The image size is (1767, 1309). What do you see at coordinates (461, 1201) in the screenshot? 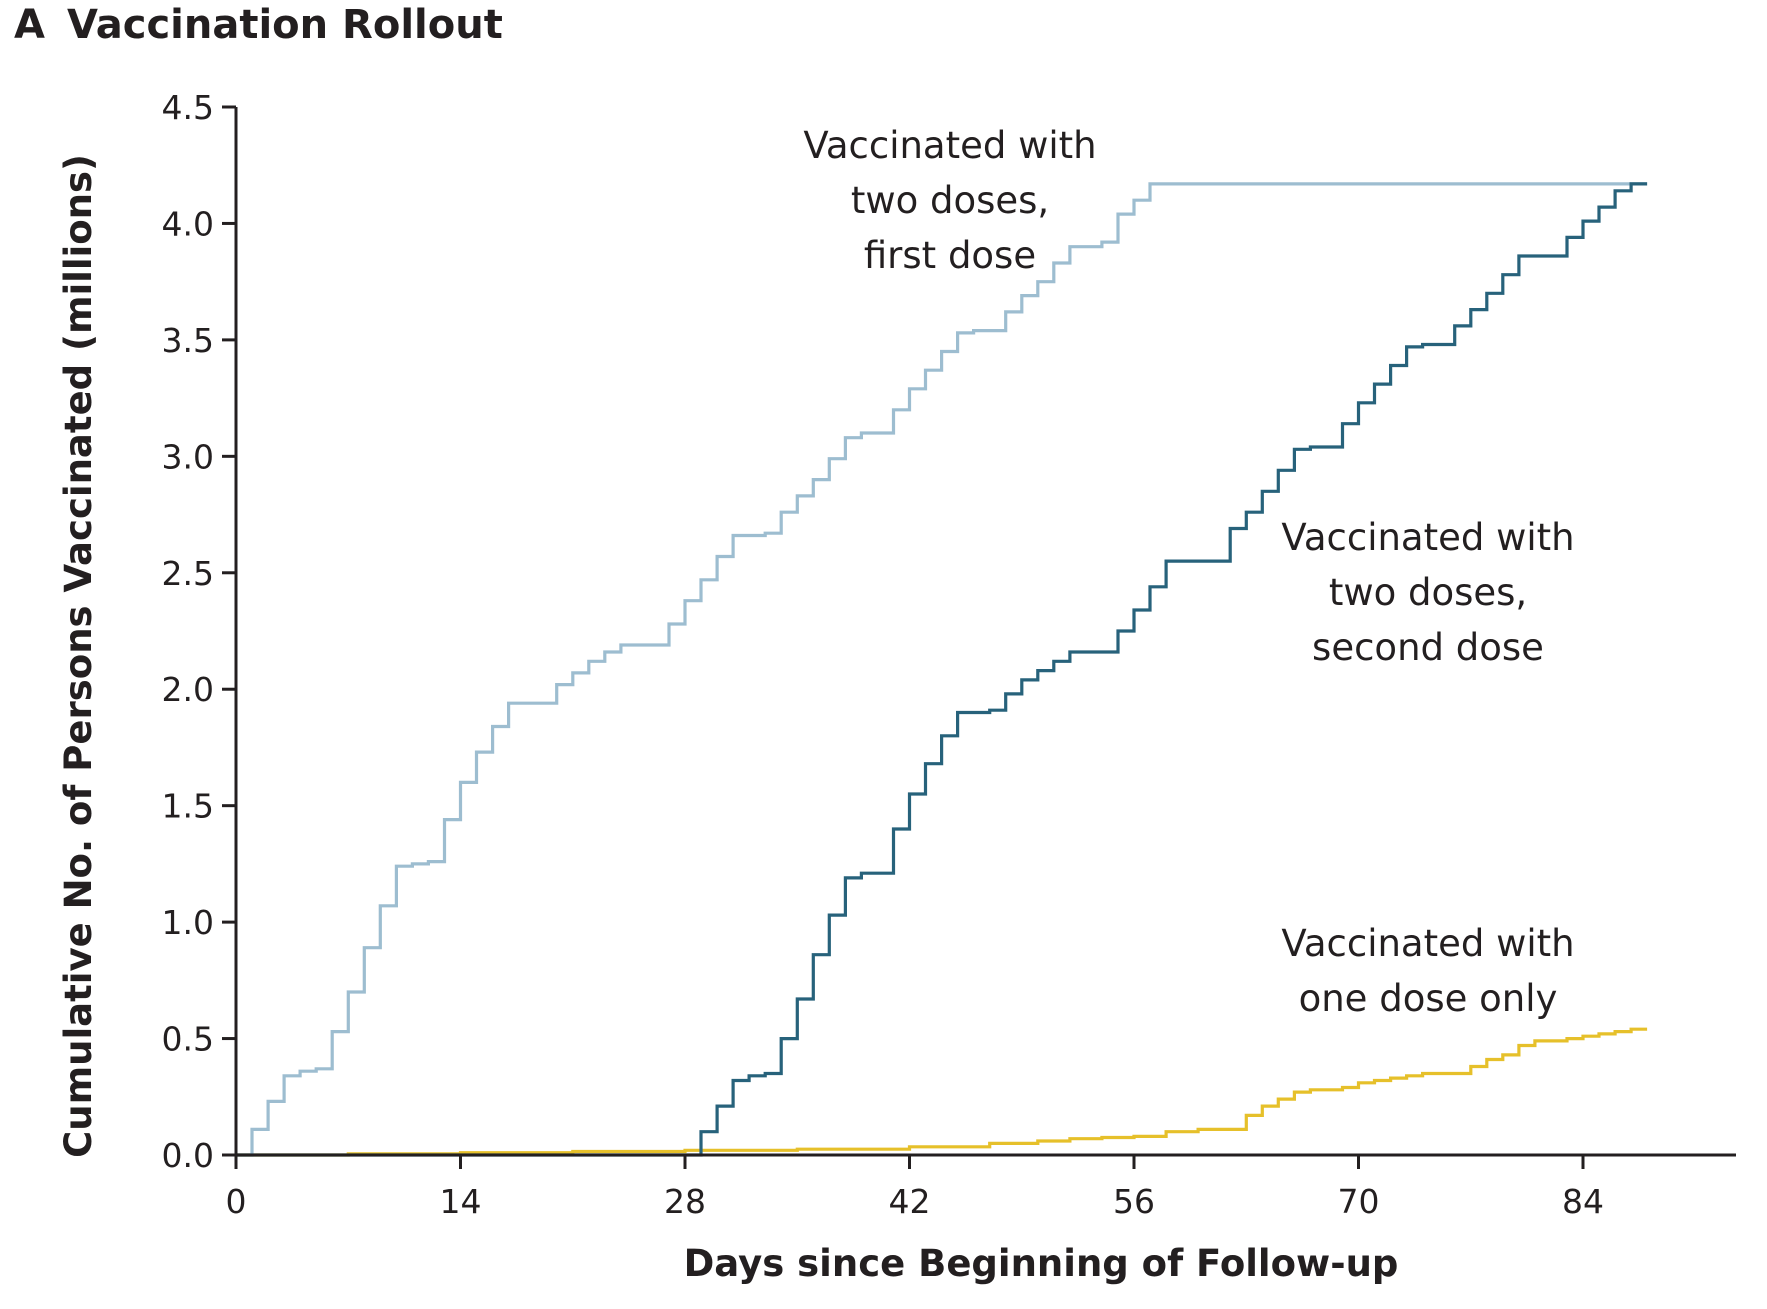
I see `x-tick-label: 14` at bounding box center [461, 1201].